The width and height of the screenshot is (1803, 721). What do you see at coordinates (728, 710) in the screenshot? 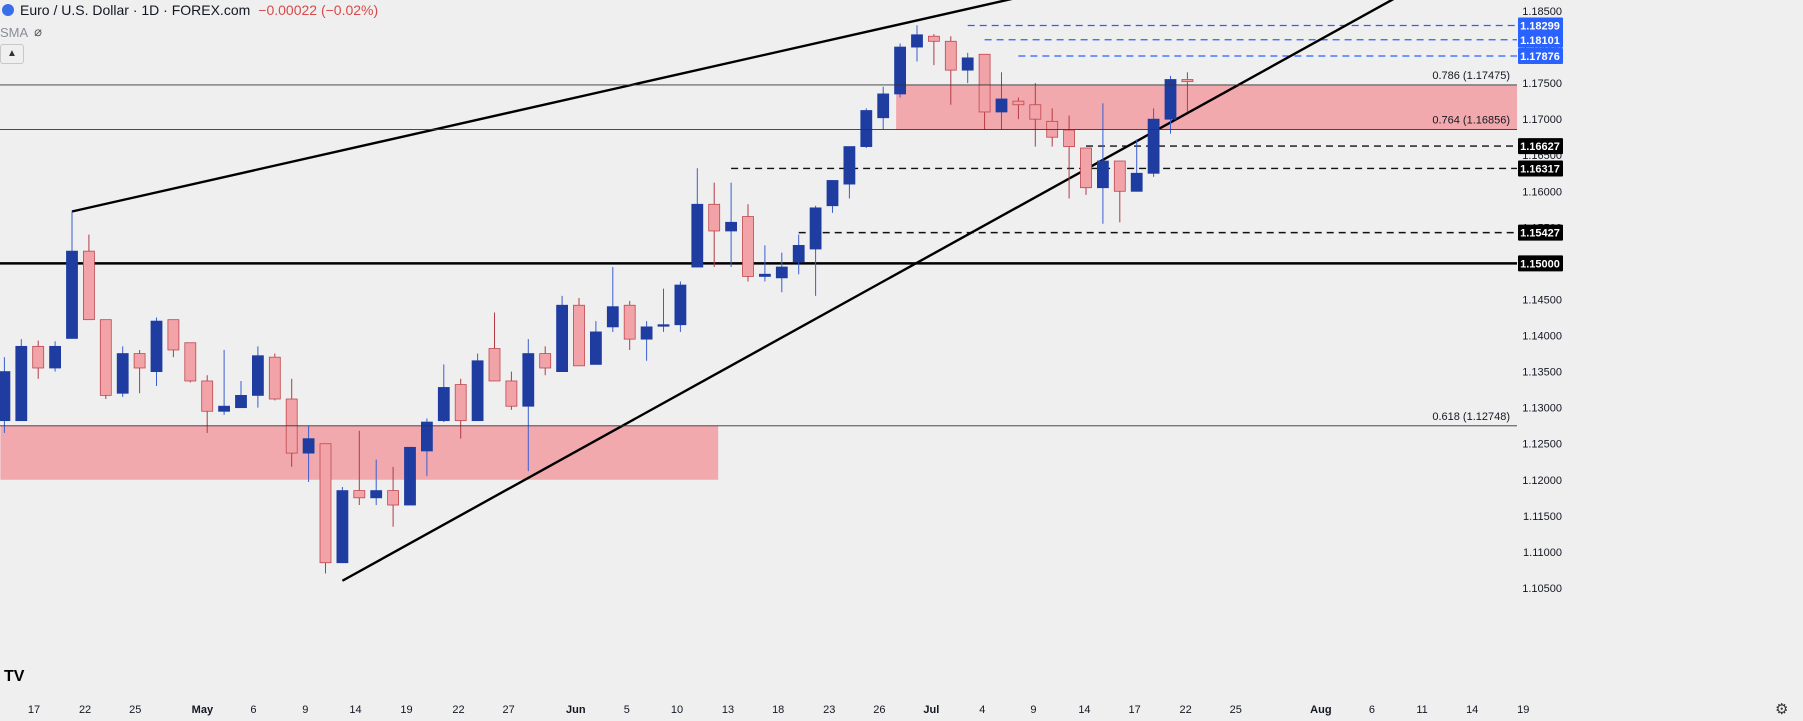
I see `time-tick: 13` at bounding box center [728, 710].